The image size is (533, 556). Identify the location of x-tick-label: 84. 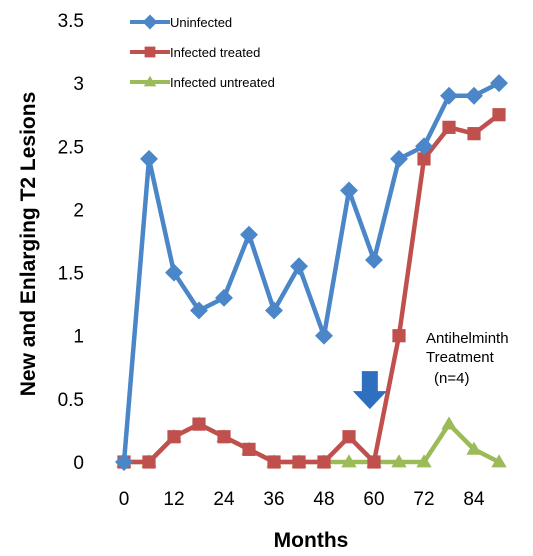
(474, 499).